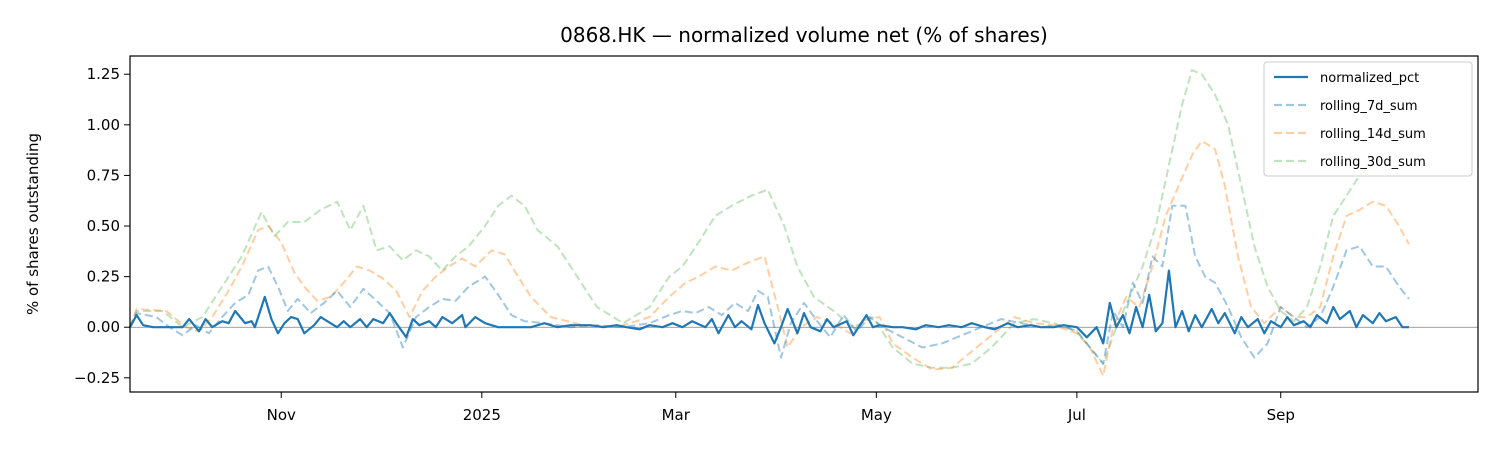  Describe the element at coordinates (103, 226) in the screenshot. I see `y-tick-label: 0.50` at that location.